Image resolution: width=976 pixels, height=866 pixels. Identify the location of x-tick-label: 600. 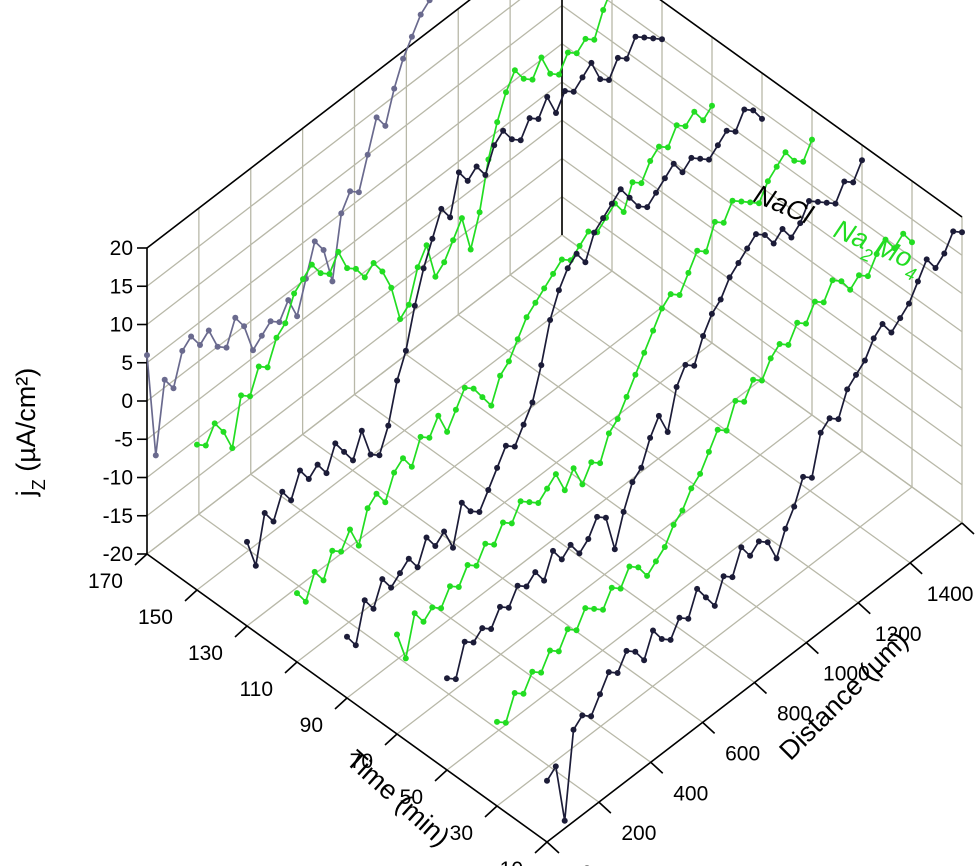
(742, 753).